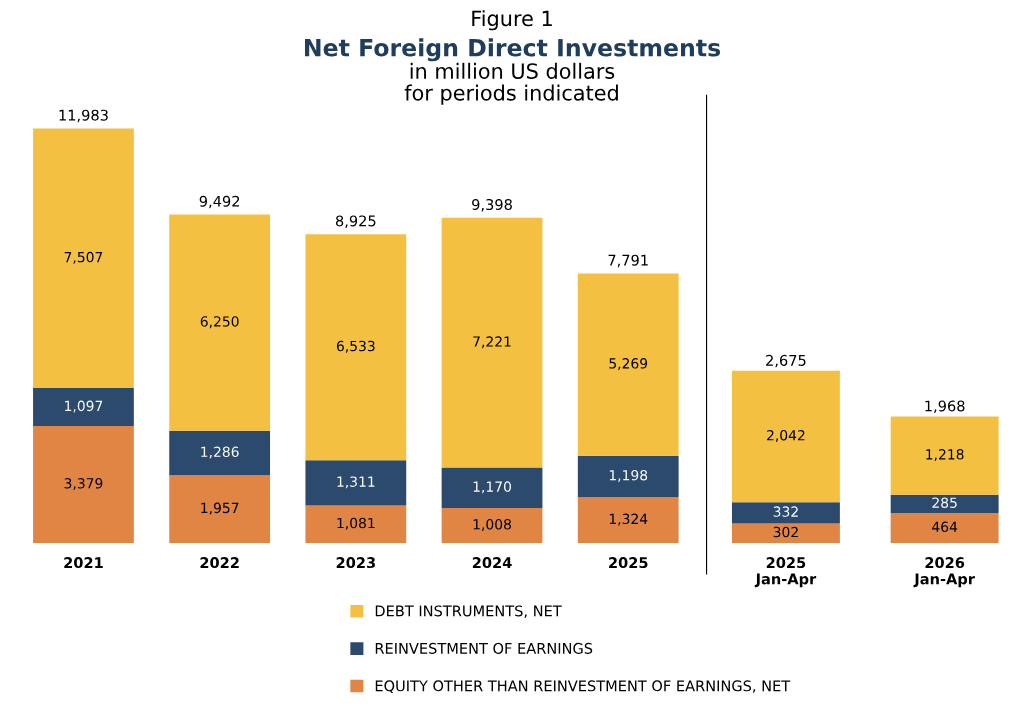  What do you see at coordinates (355, 563) in the screenshot?
I see `x-tick-label: 2023` at bounding box center [355, 563].